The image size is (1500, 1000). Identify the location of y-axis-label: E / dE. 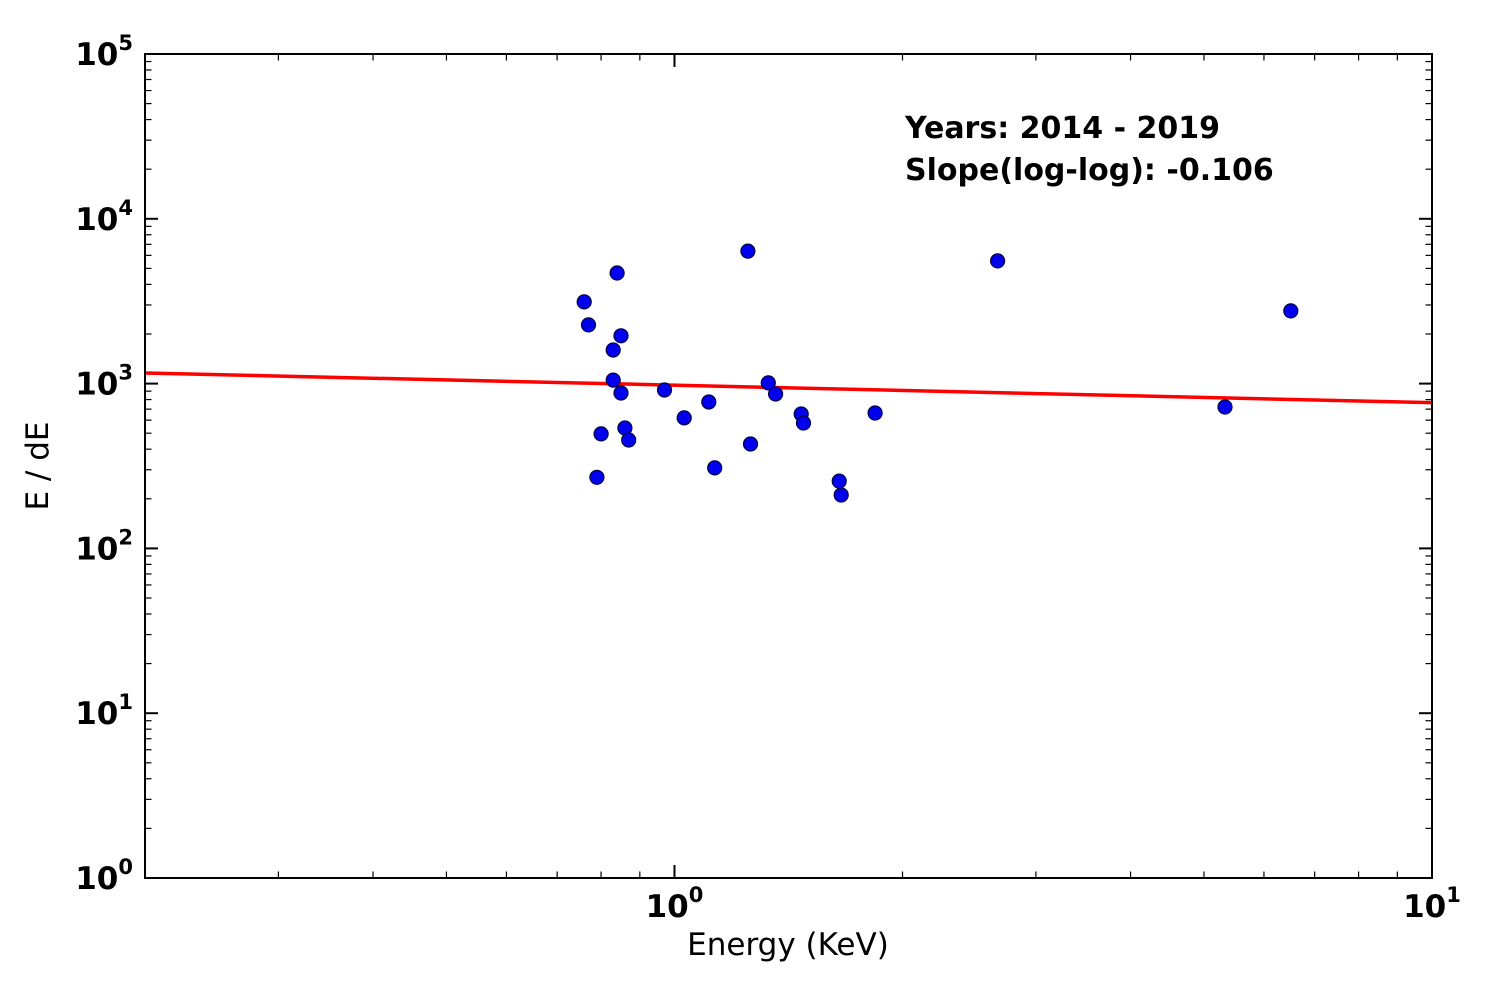
(38, 465).